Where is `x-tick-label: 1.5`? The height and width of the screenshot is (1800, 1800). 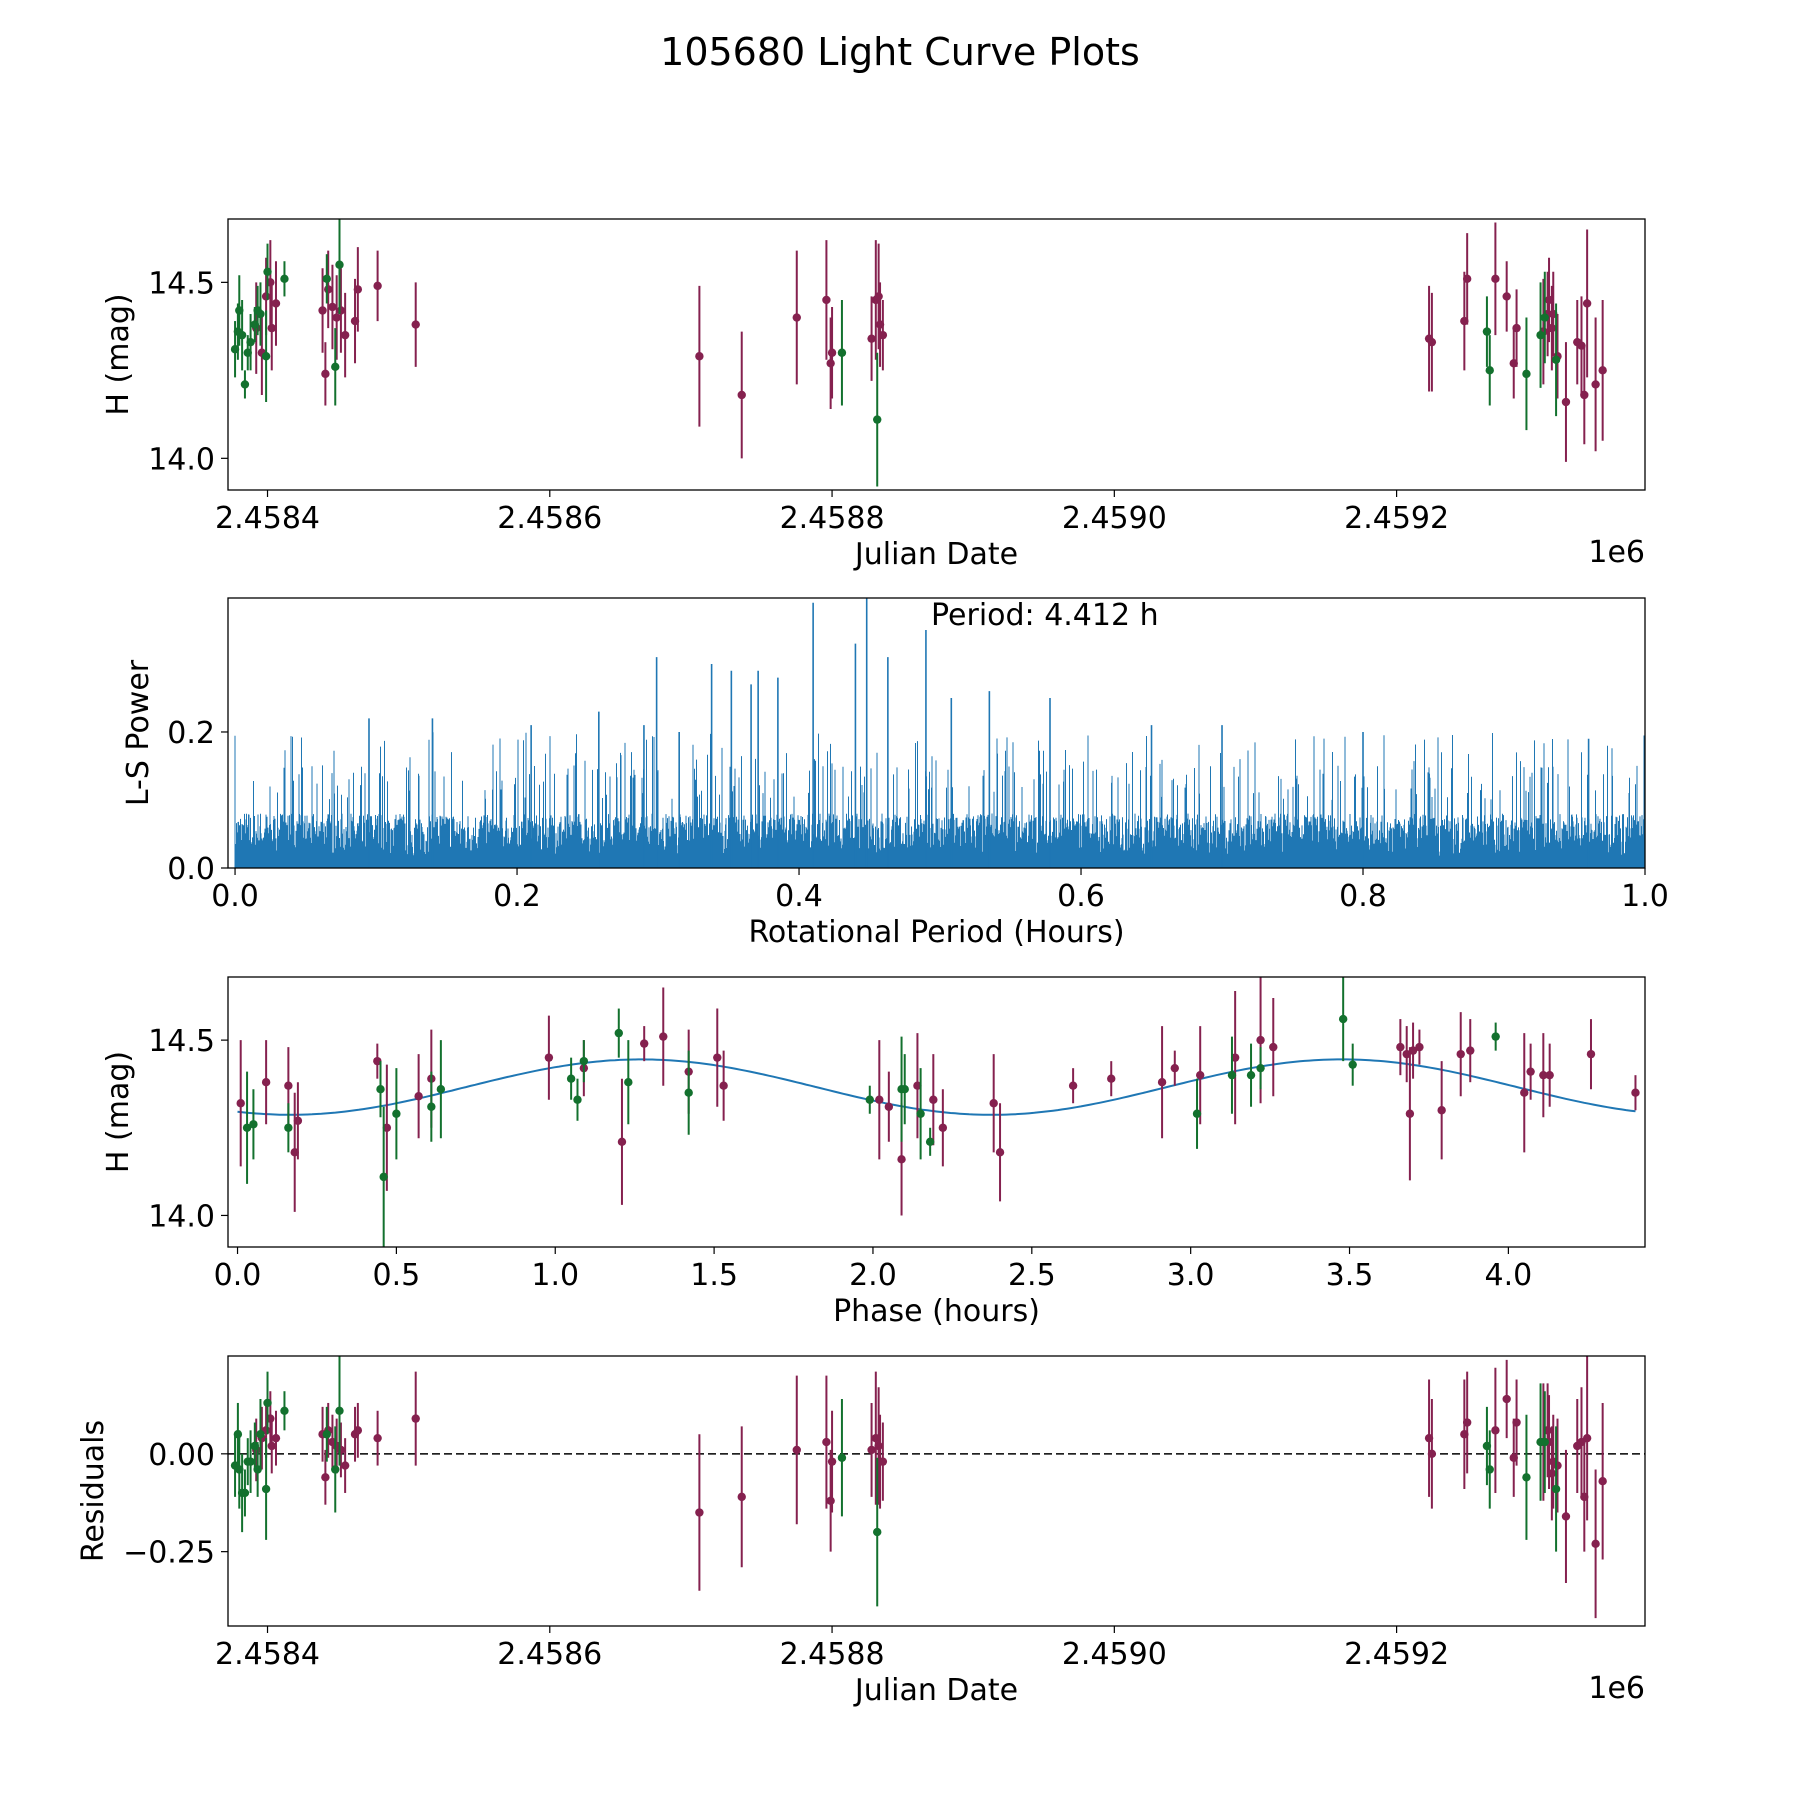 x-tick-label: 1.5 is located at coordinates (714, 1275).